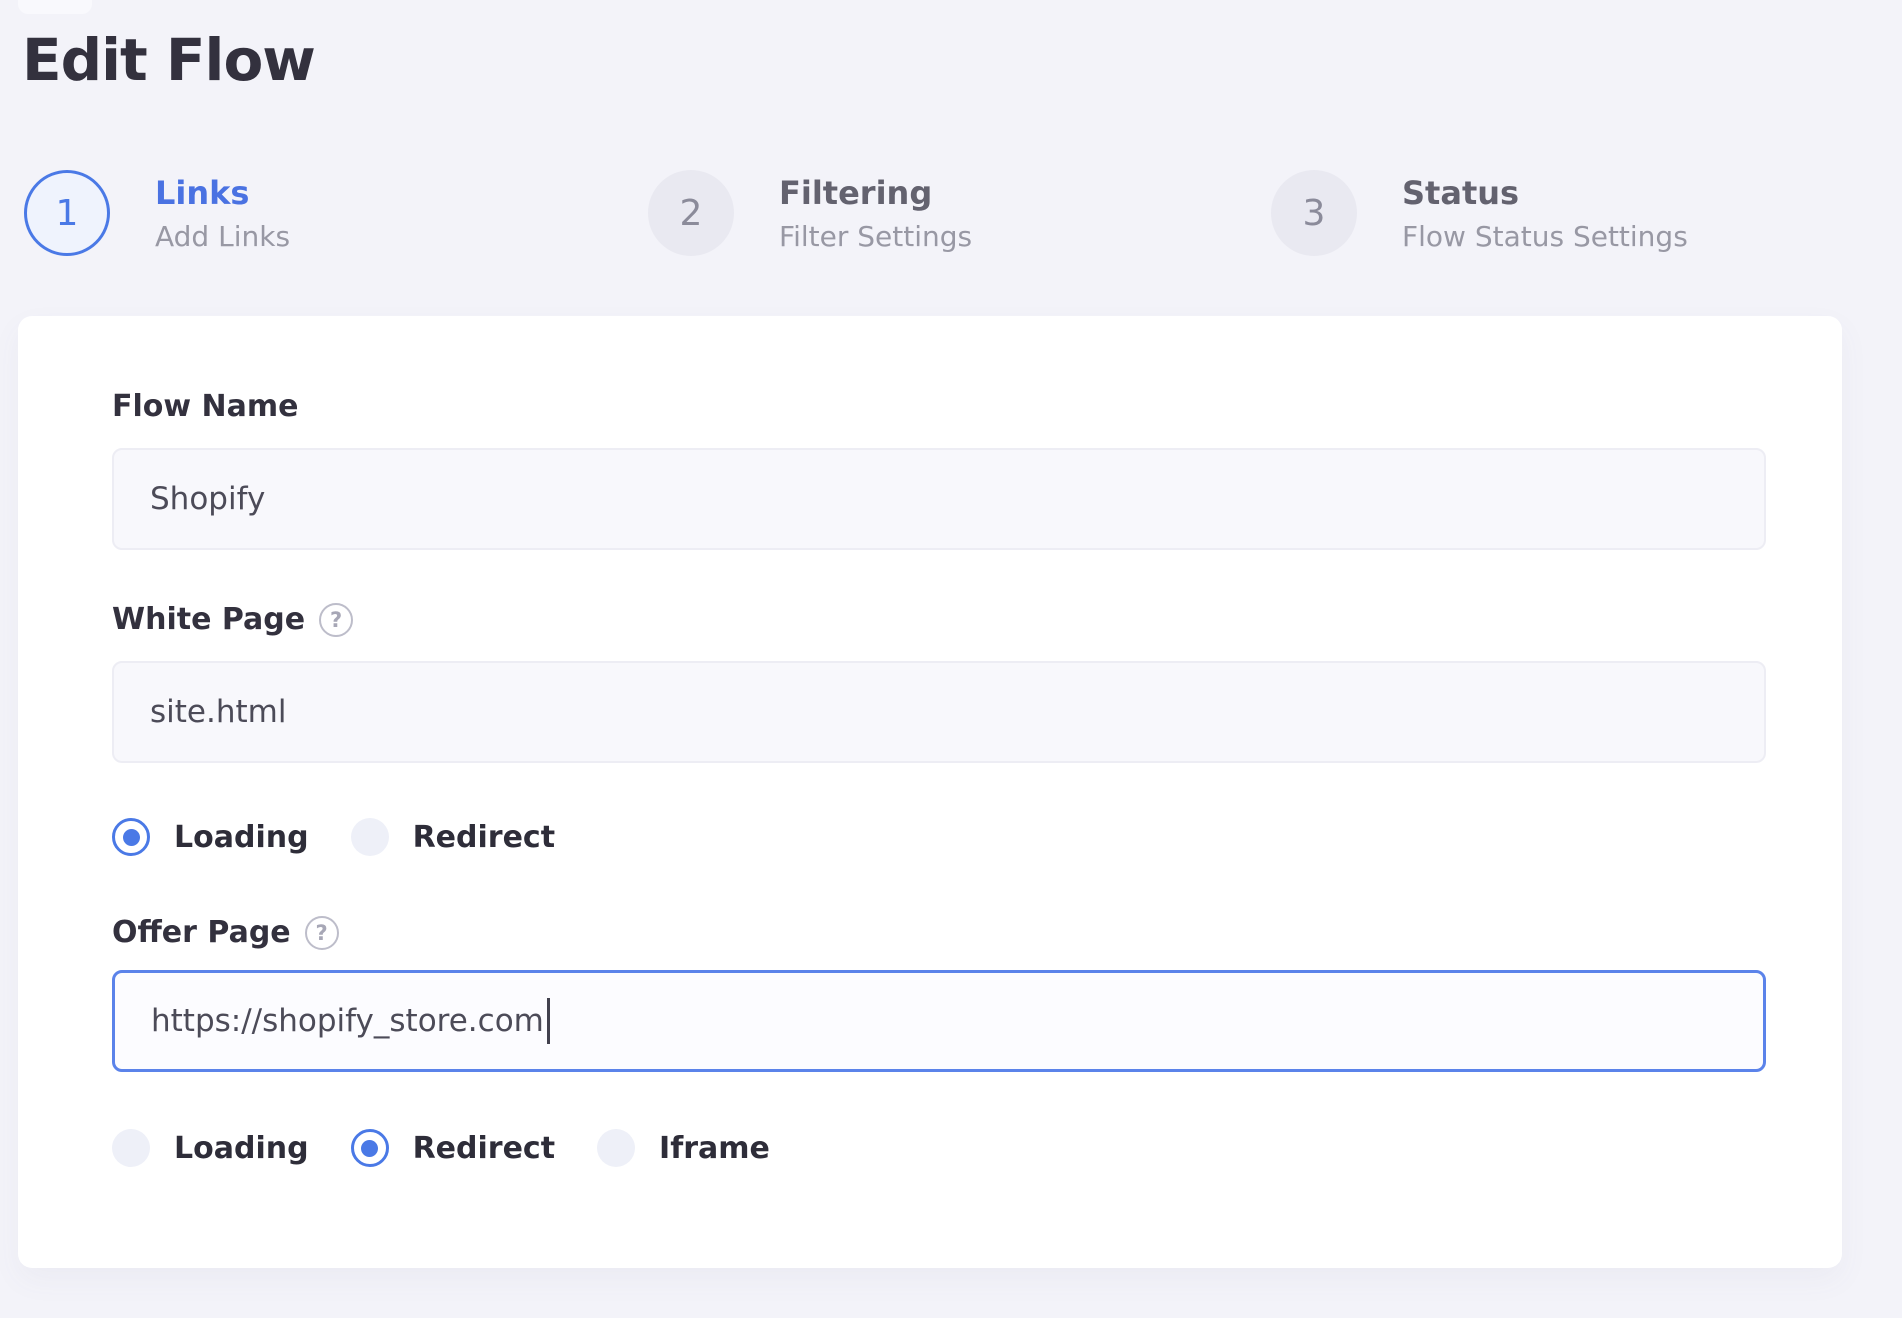  What do you see at coordinates (1461, 193) in the screenshot?
I see `step-title: Status` at bounding box center [1461, 193].